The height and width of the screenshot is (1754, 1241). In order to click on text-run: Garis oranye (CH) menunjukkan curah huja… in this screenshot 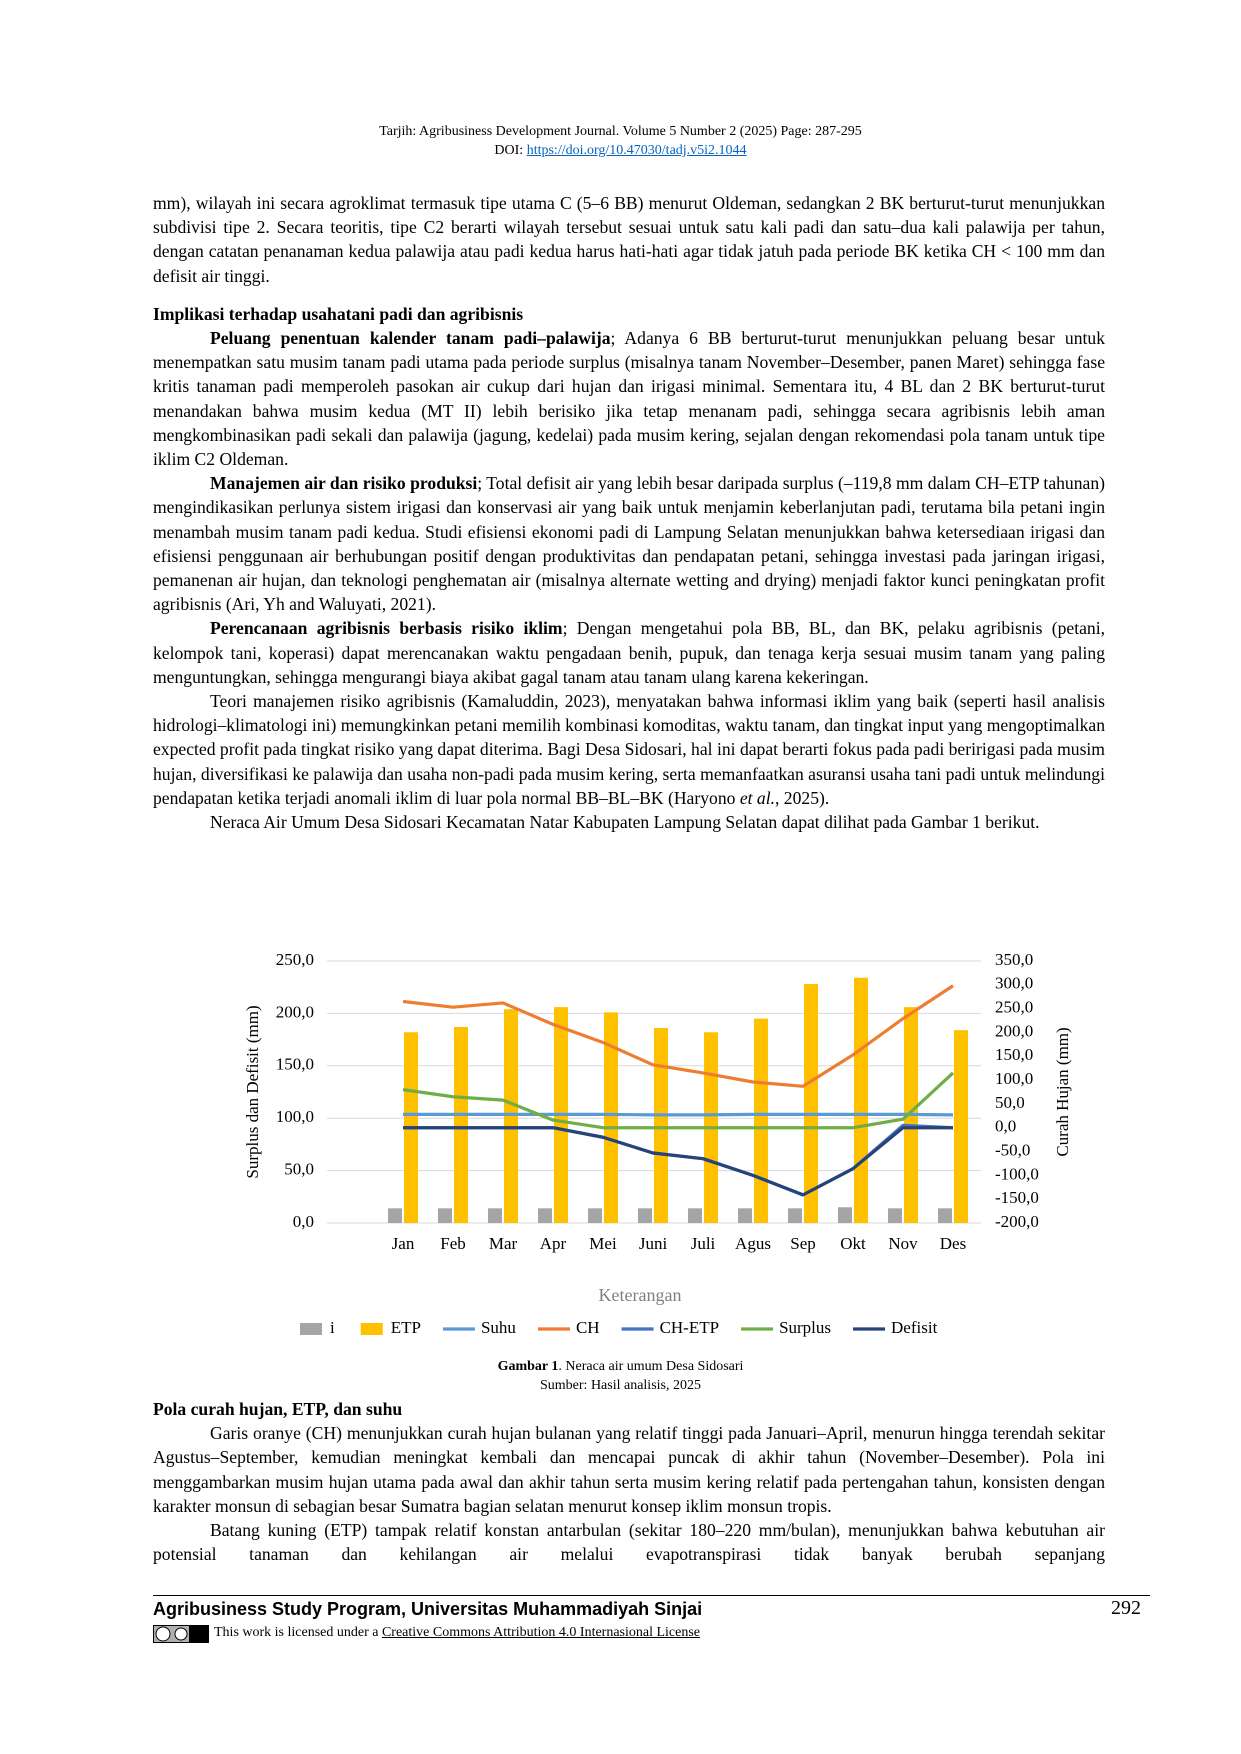, I will do `click(629, 1469)`.